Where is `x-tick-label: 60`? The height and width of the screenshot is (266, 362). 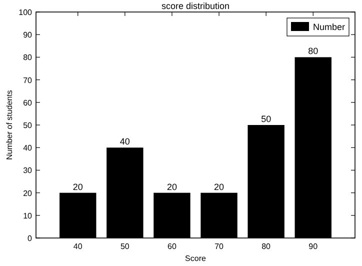
x-tick-label: 60 is located at coordinates (172, 246).